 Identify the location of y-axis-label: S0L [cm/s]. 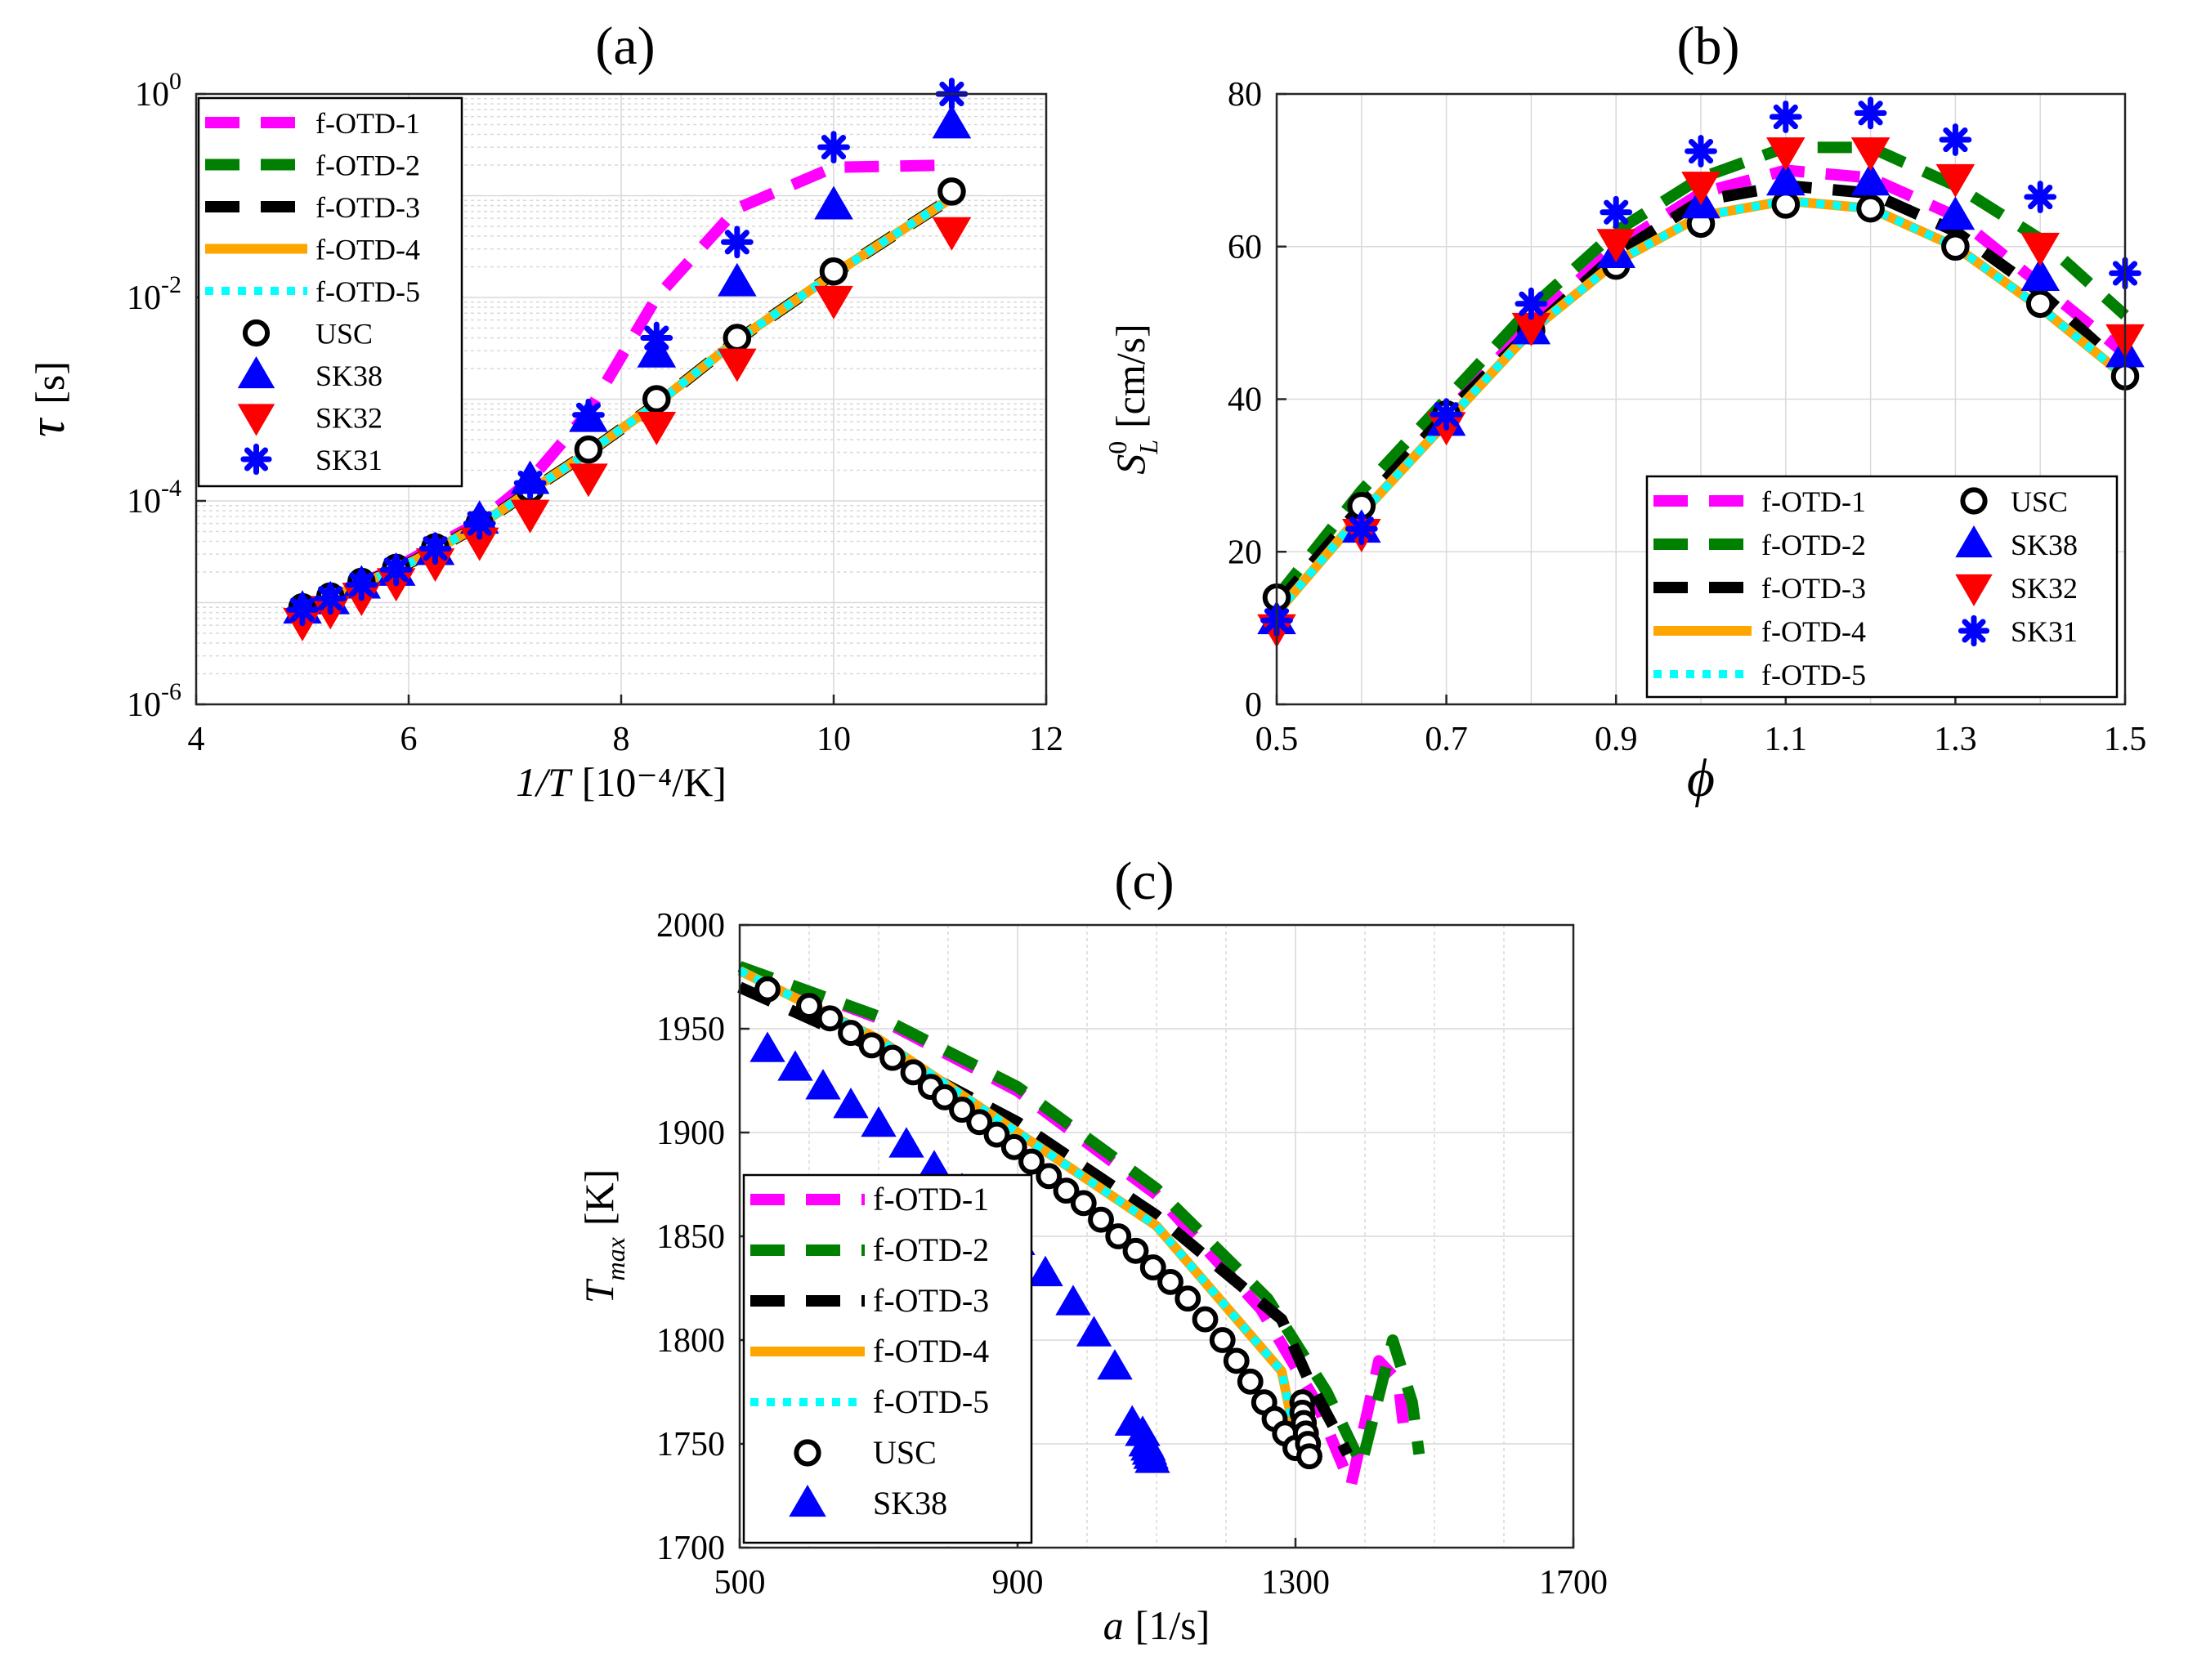
(1133, 399).